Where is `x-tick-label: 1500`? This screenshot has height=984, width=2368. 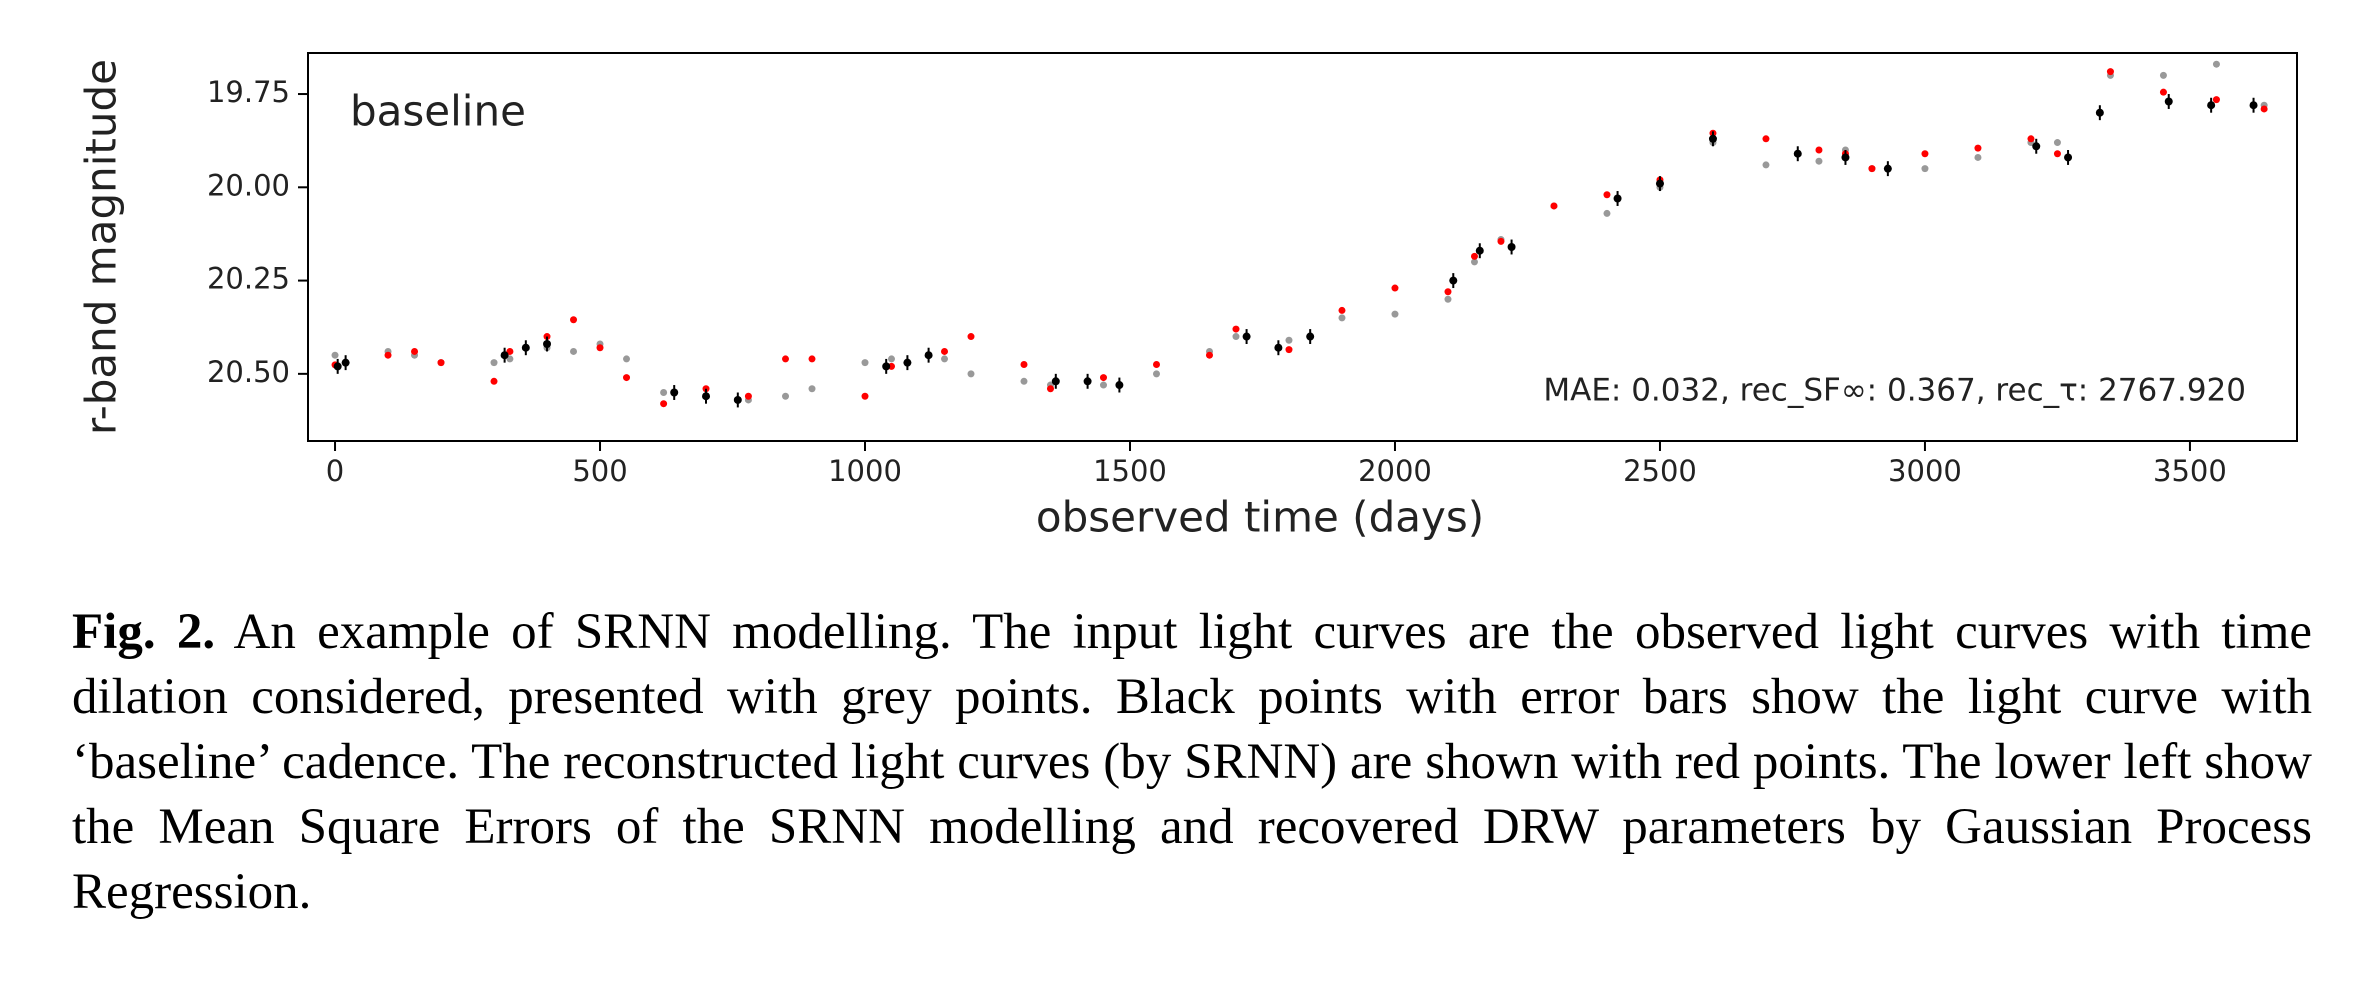 x-tick-label: 1500 is located at coordinates (1130, 471).